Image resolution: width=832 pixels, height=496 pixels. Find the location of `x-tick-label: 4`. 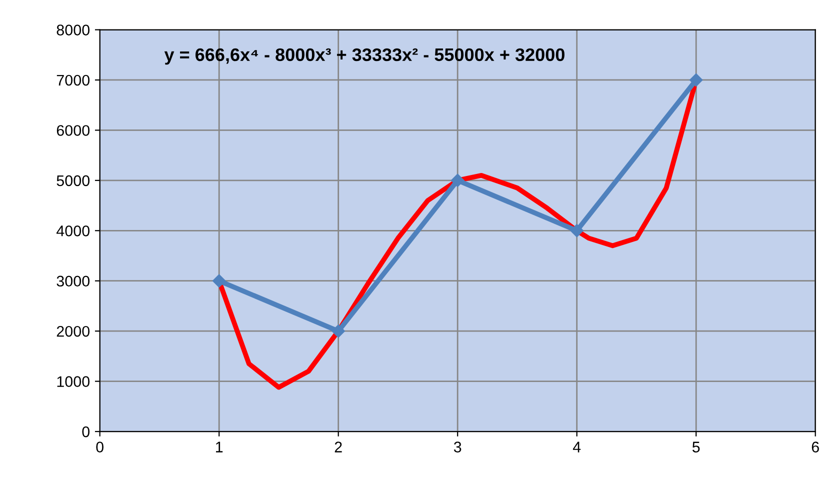

x-tick-label: 4 is located at coordinates (576, 447).